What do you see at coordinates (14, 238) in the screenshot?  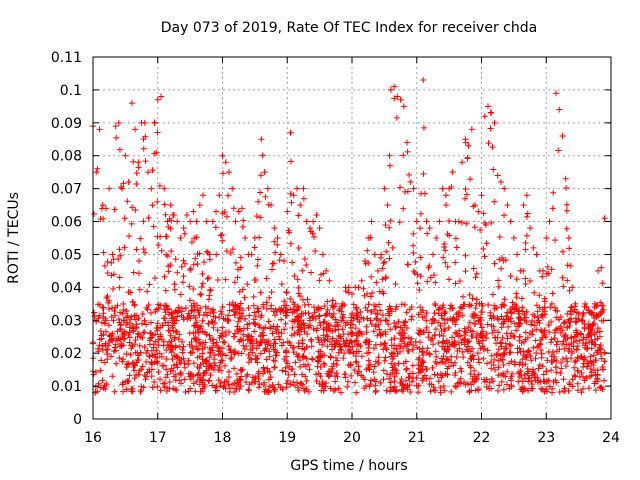 I see `y-axis-title: ROTI / TECUs` at bounding box center [14, 238].